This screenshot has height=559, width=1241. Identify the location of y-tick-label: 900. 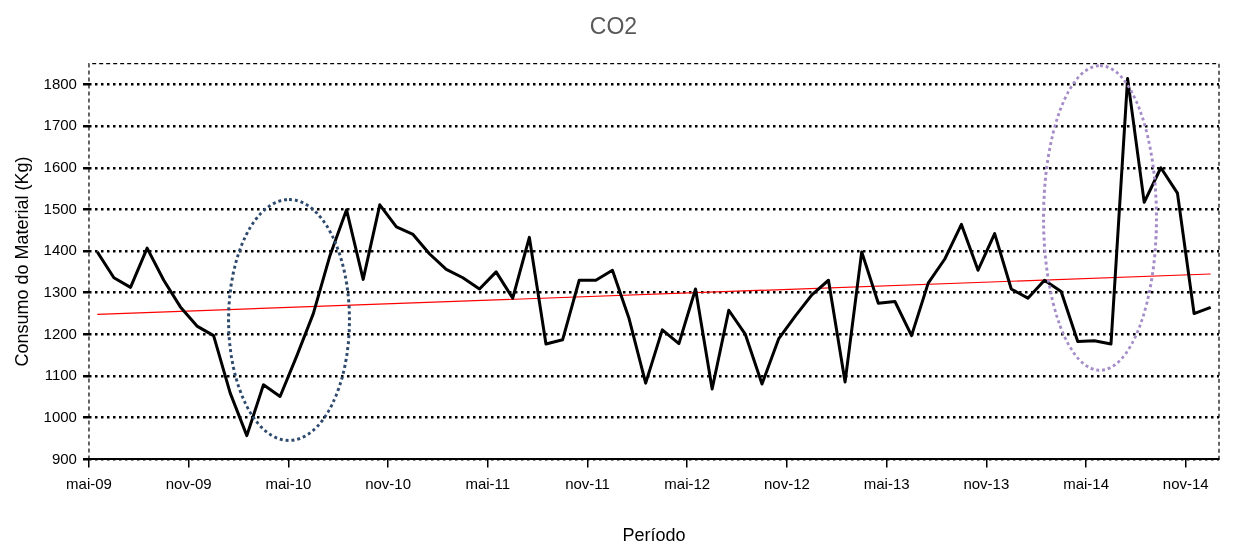
(64, 458).